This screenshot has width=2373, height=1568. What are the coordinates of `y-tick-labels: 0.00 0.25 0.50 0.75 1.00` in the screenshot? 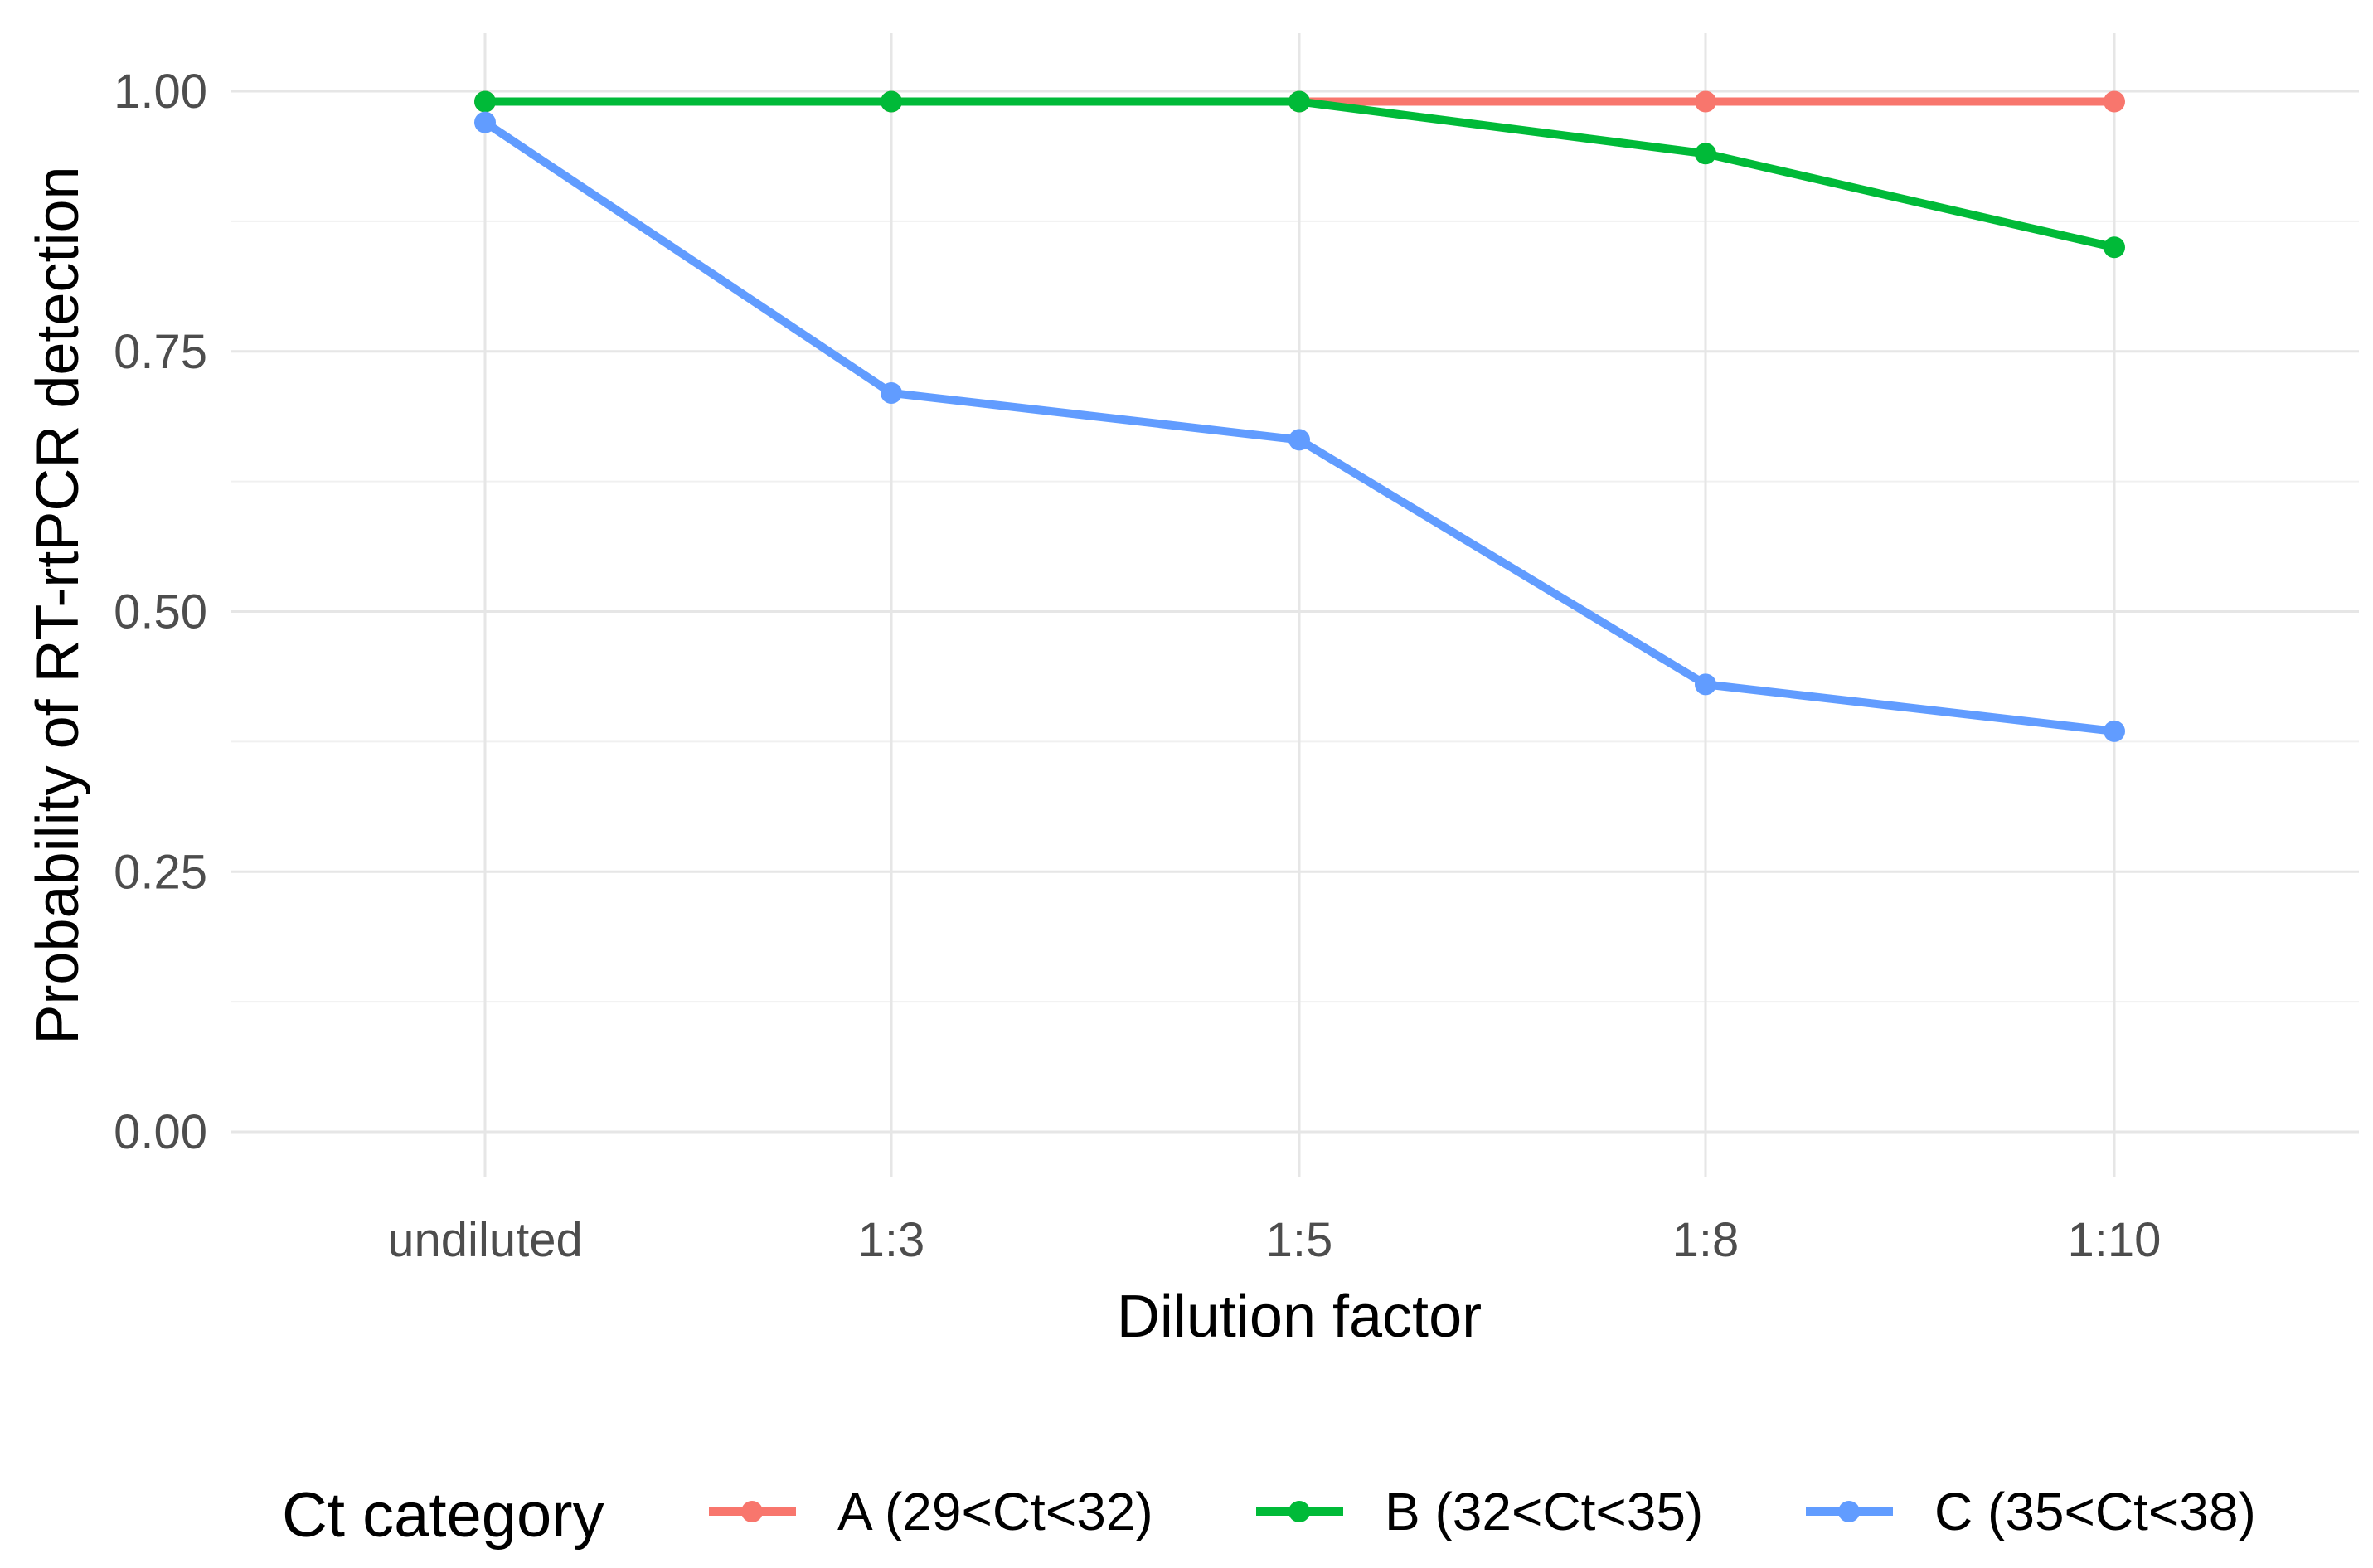 It's located at (160, 612).